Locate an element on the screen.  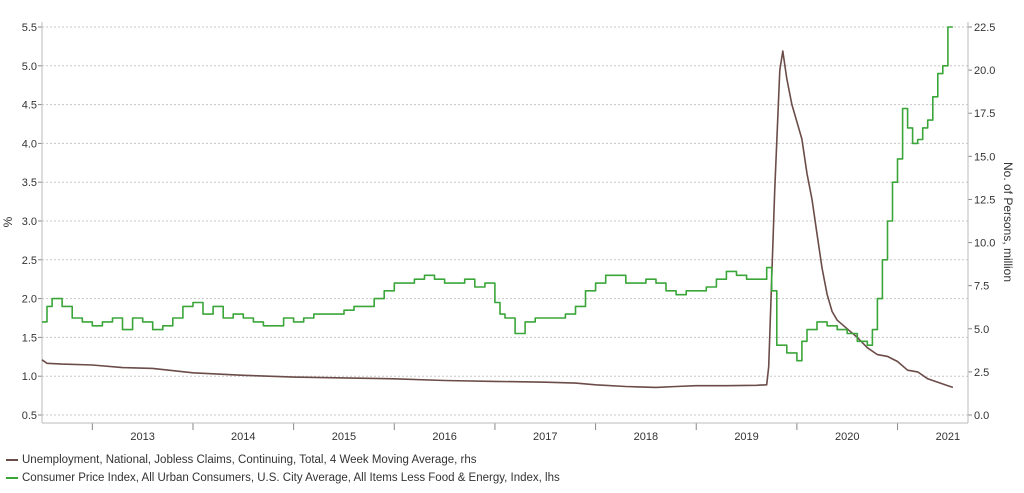
y-right-tick-label: 22.5 is located at coordinates (984, 28).